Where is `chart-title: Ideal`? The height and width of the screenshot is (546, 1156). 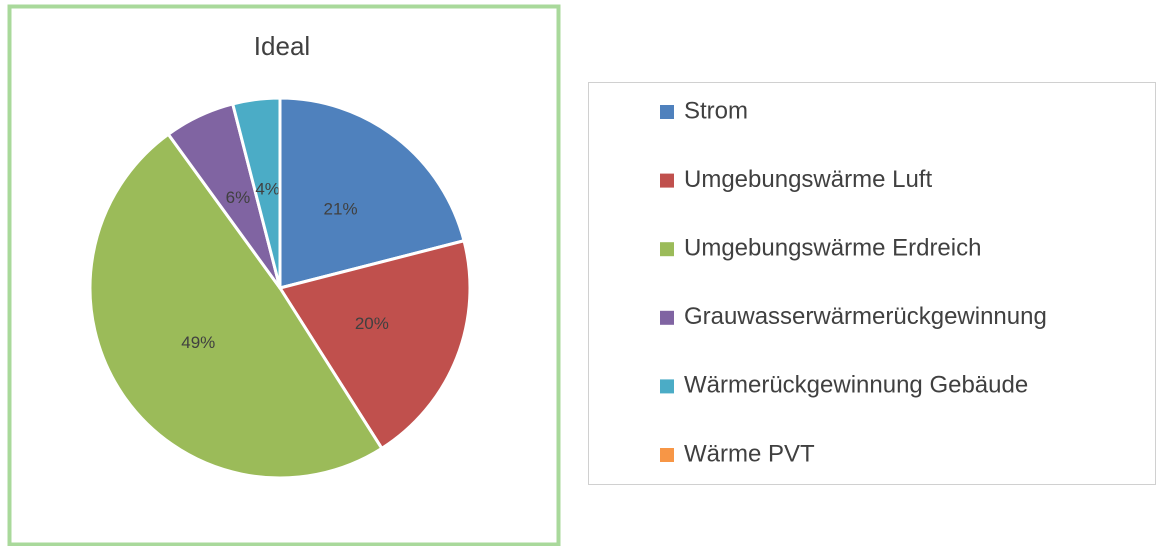 chart-title: Ideal is located at coordinates (282, 46).